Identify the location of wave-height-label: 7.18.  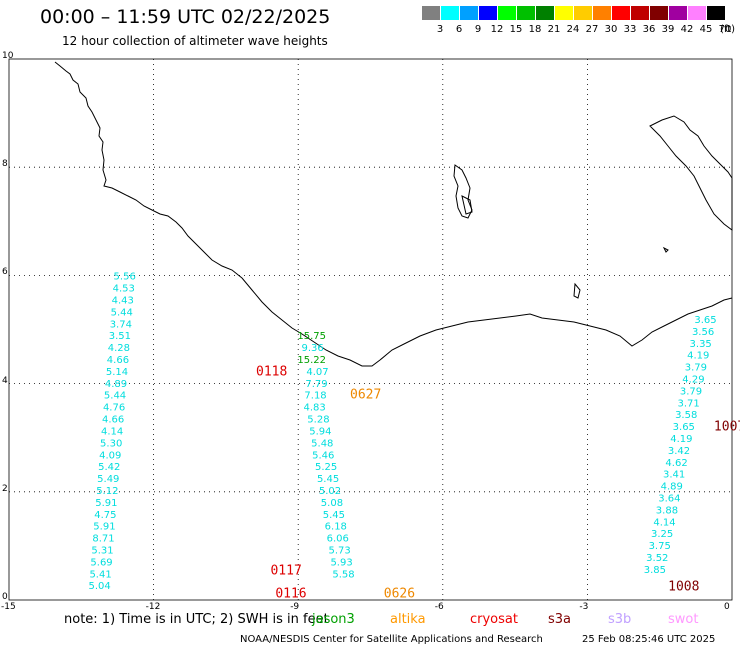
(315, 396).